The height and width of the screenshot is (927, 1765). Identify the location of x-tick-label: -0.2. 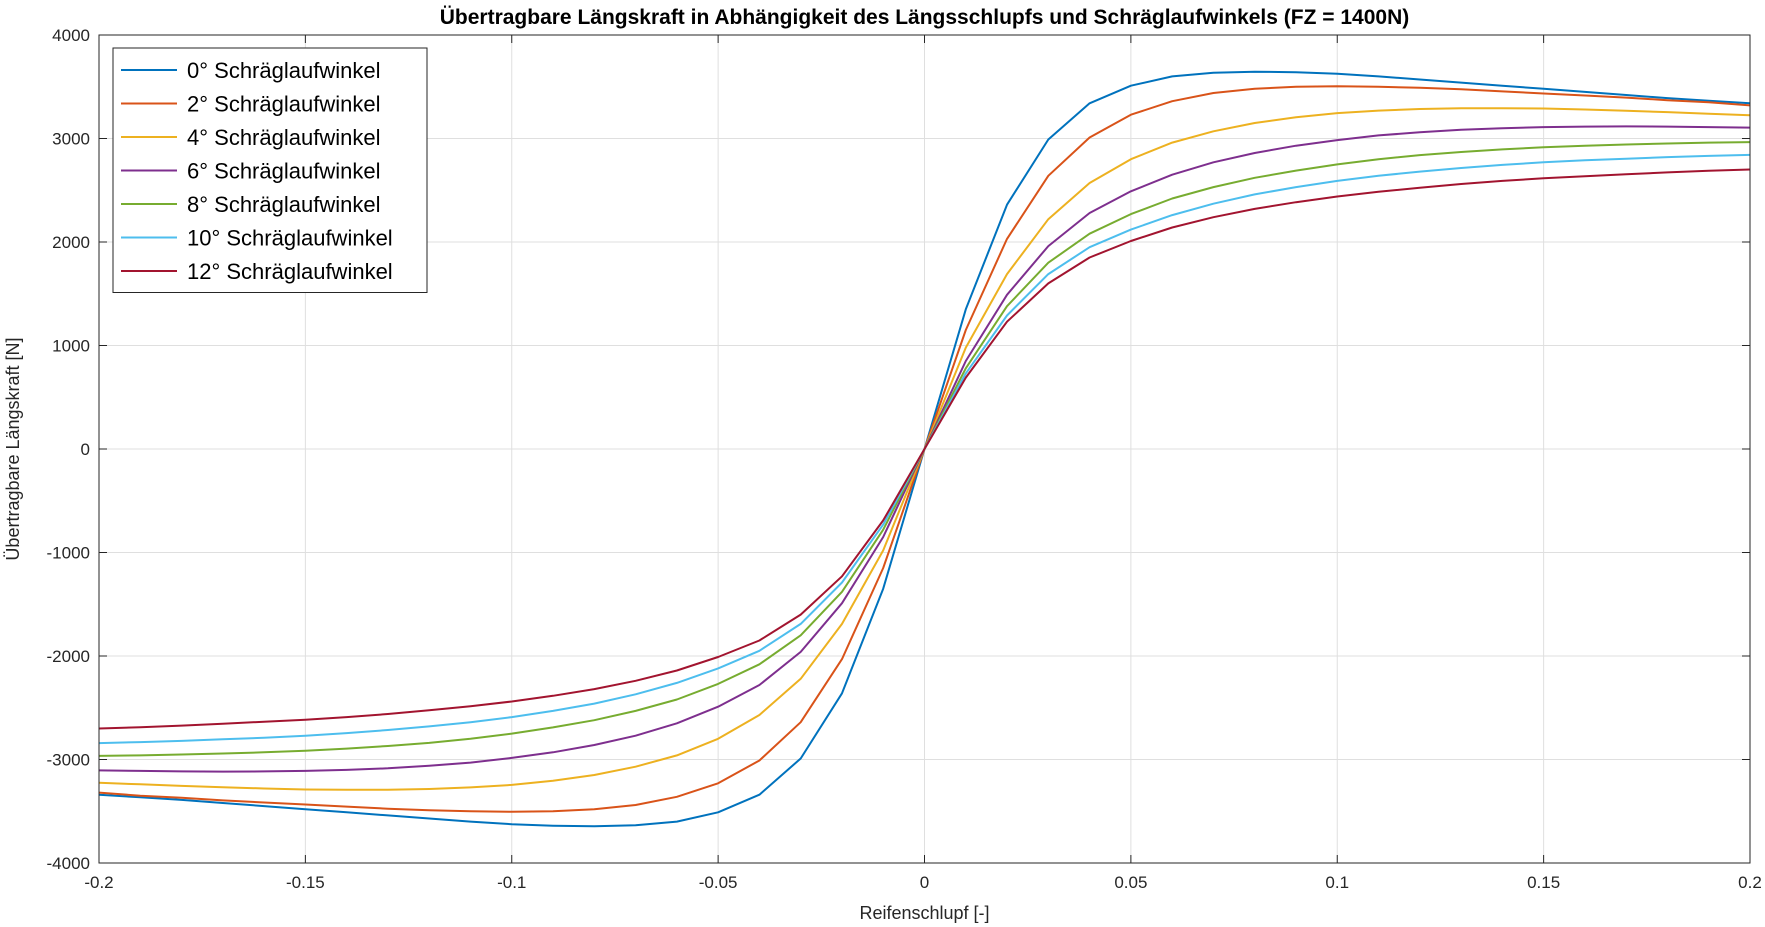
(98, 882).